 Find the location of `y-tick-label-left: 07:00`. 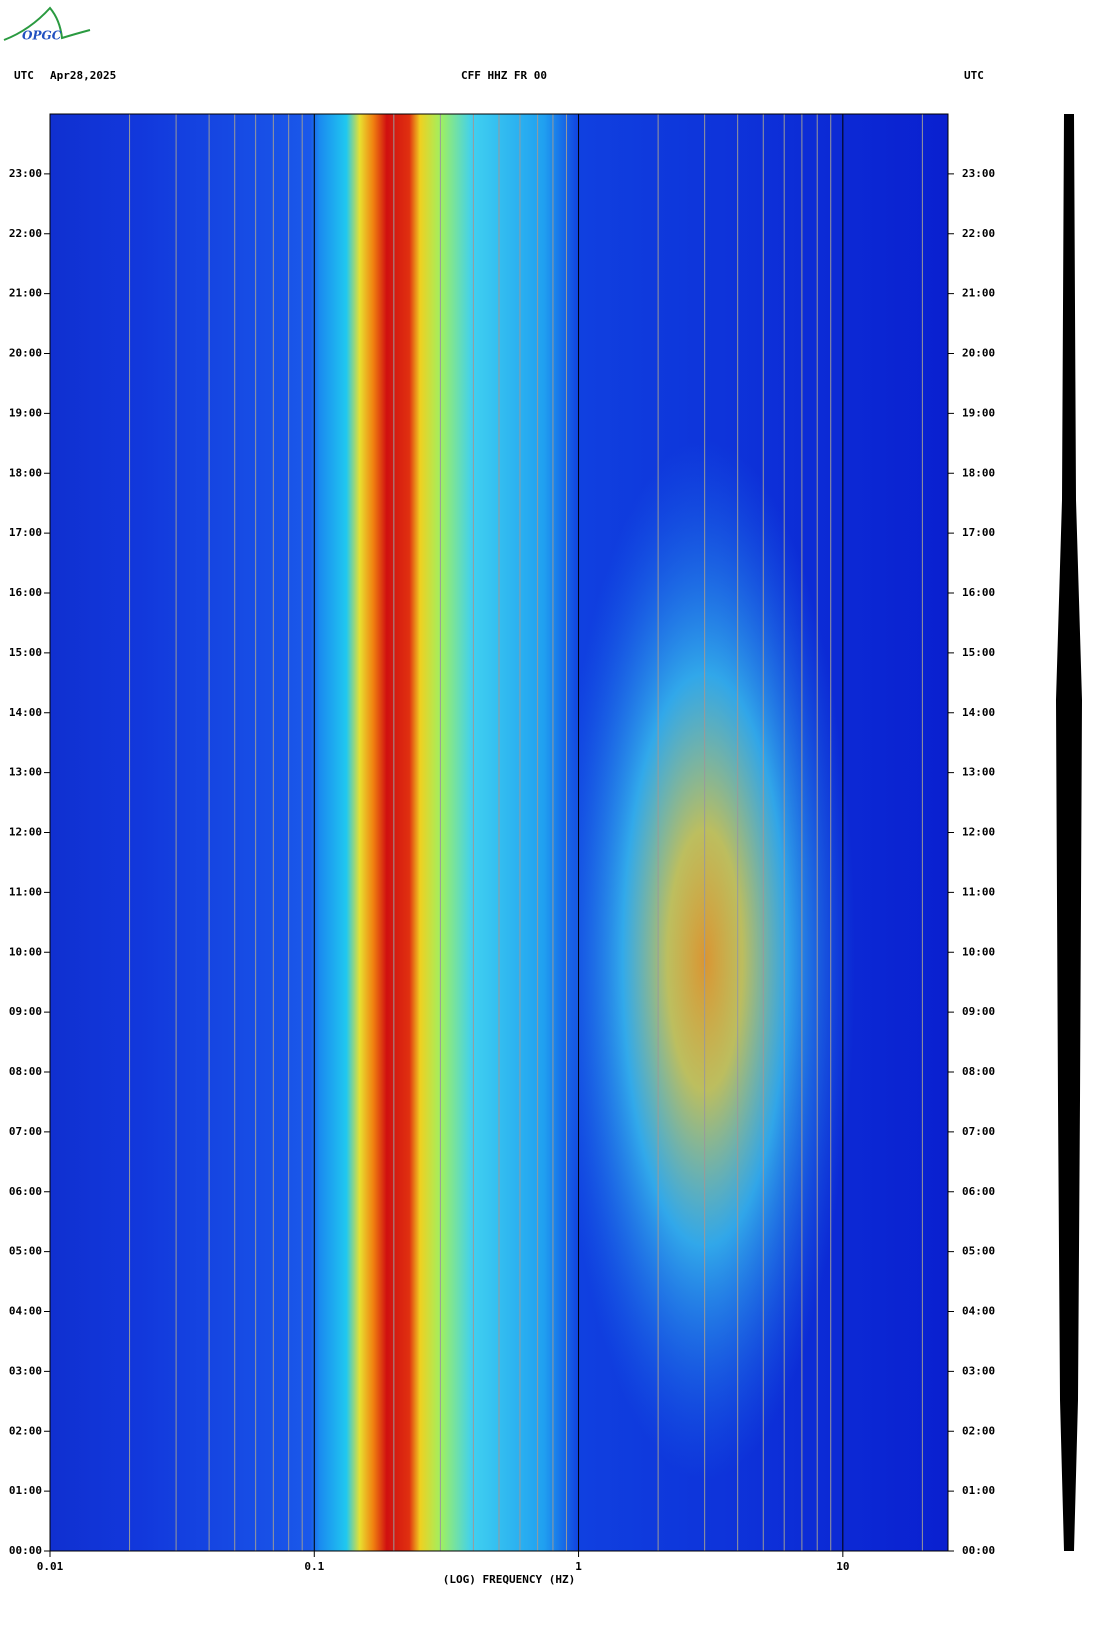

y-tick-label-left: 07:00 is located at coordinates (25, 1131).